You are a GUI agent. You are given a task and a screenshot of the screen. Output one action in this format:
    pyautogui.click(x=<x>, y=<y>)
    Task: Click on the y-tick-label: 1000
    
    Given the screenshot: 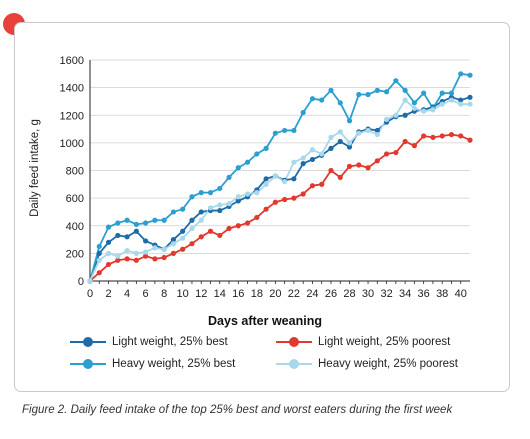 What is the action you would take?
    pyautogui.click(x=72, y=144)
    